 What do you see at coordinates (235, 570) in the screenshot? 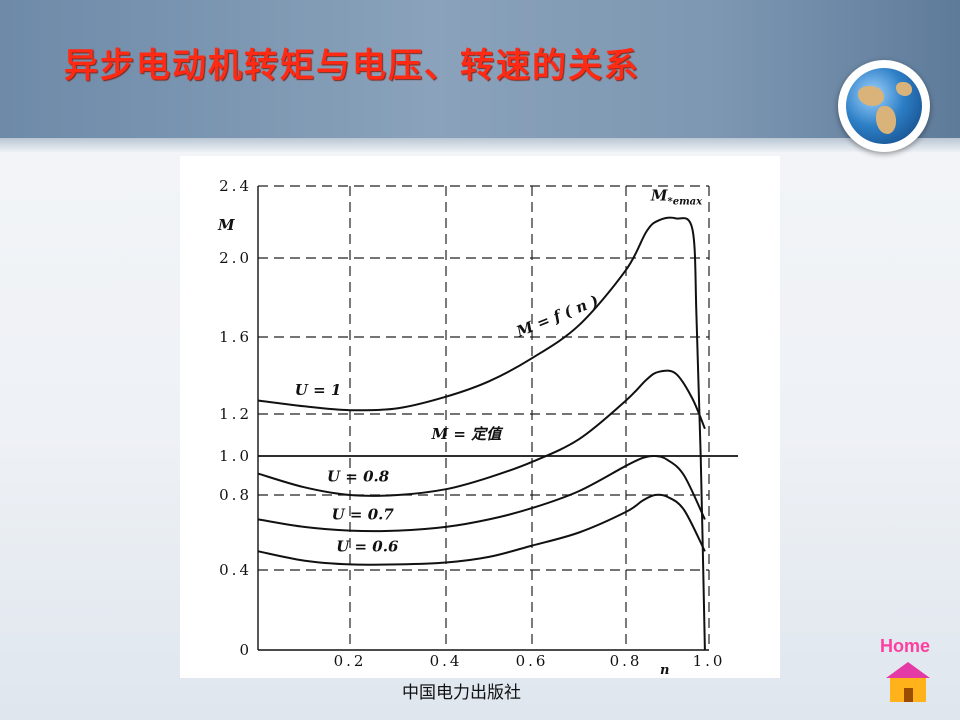
I see `y-tick-label: 0.4` at bounding box center [235, 570].